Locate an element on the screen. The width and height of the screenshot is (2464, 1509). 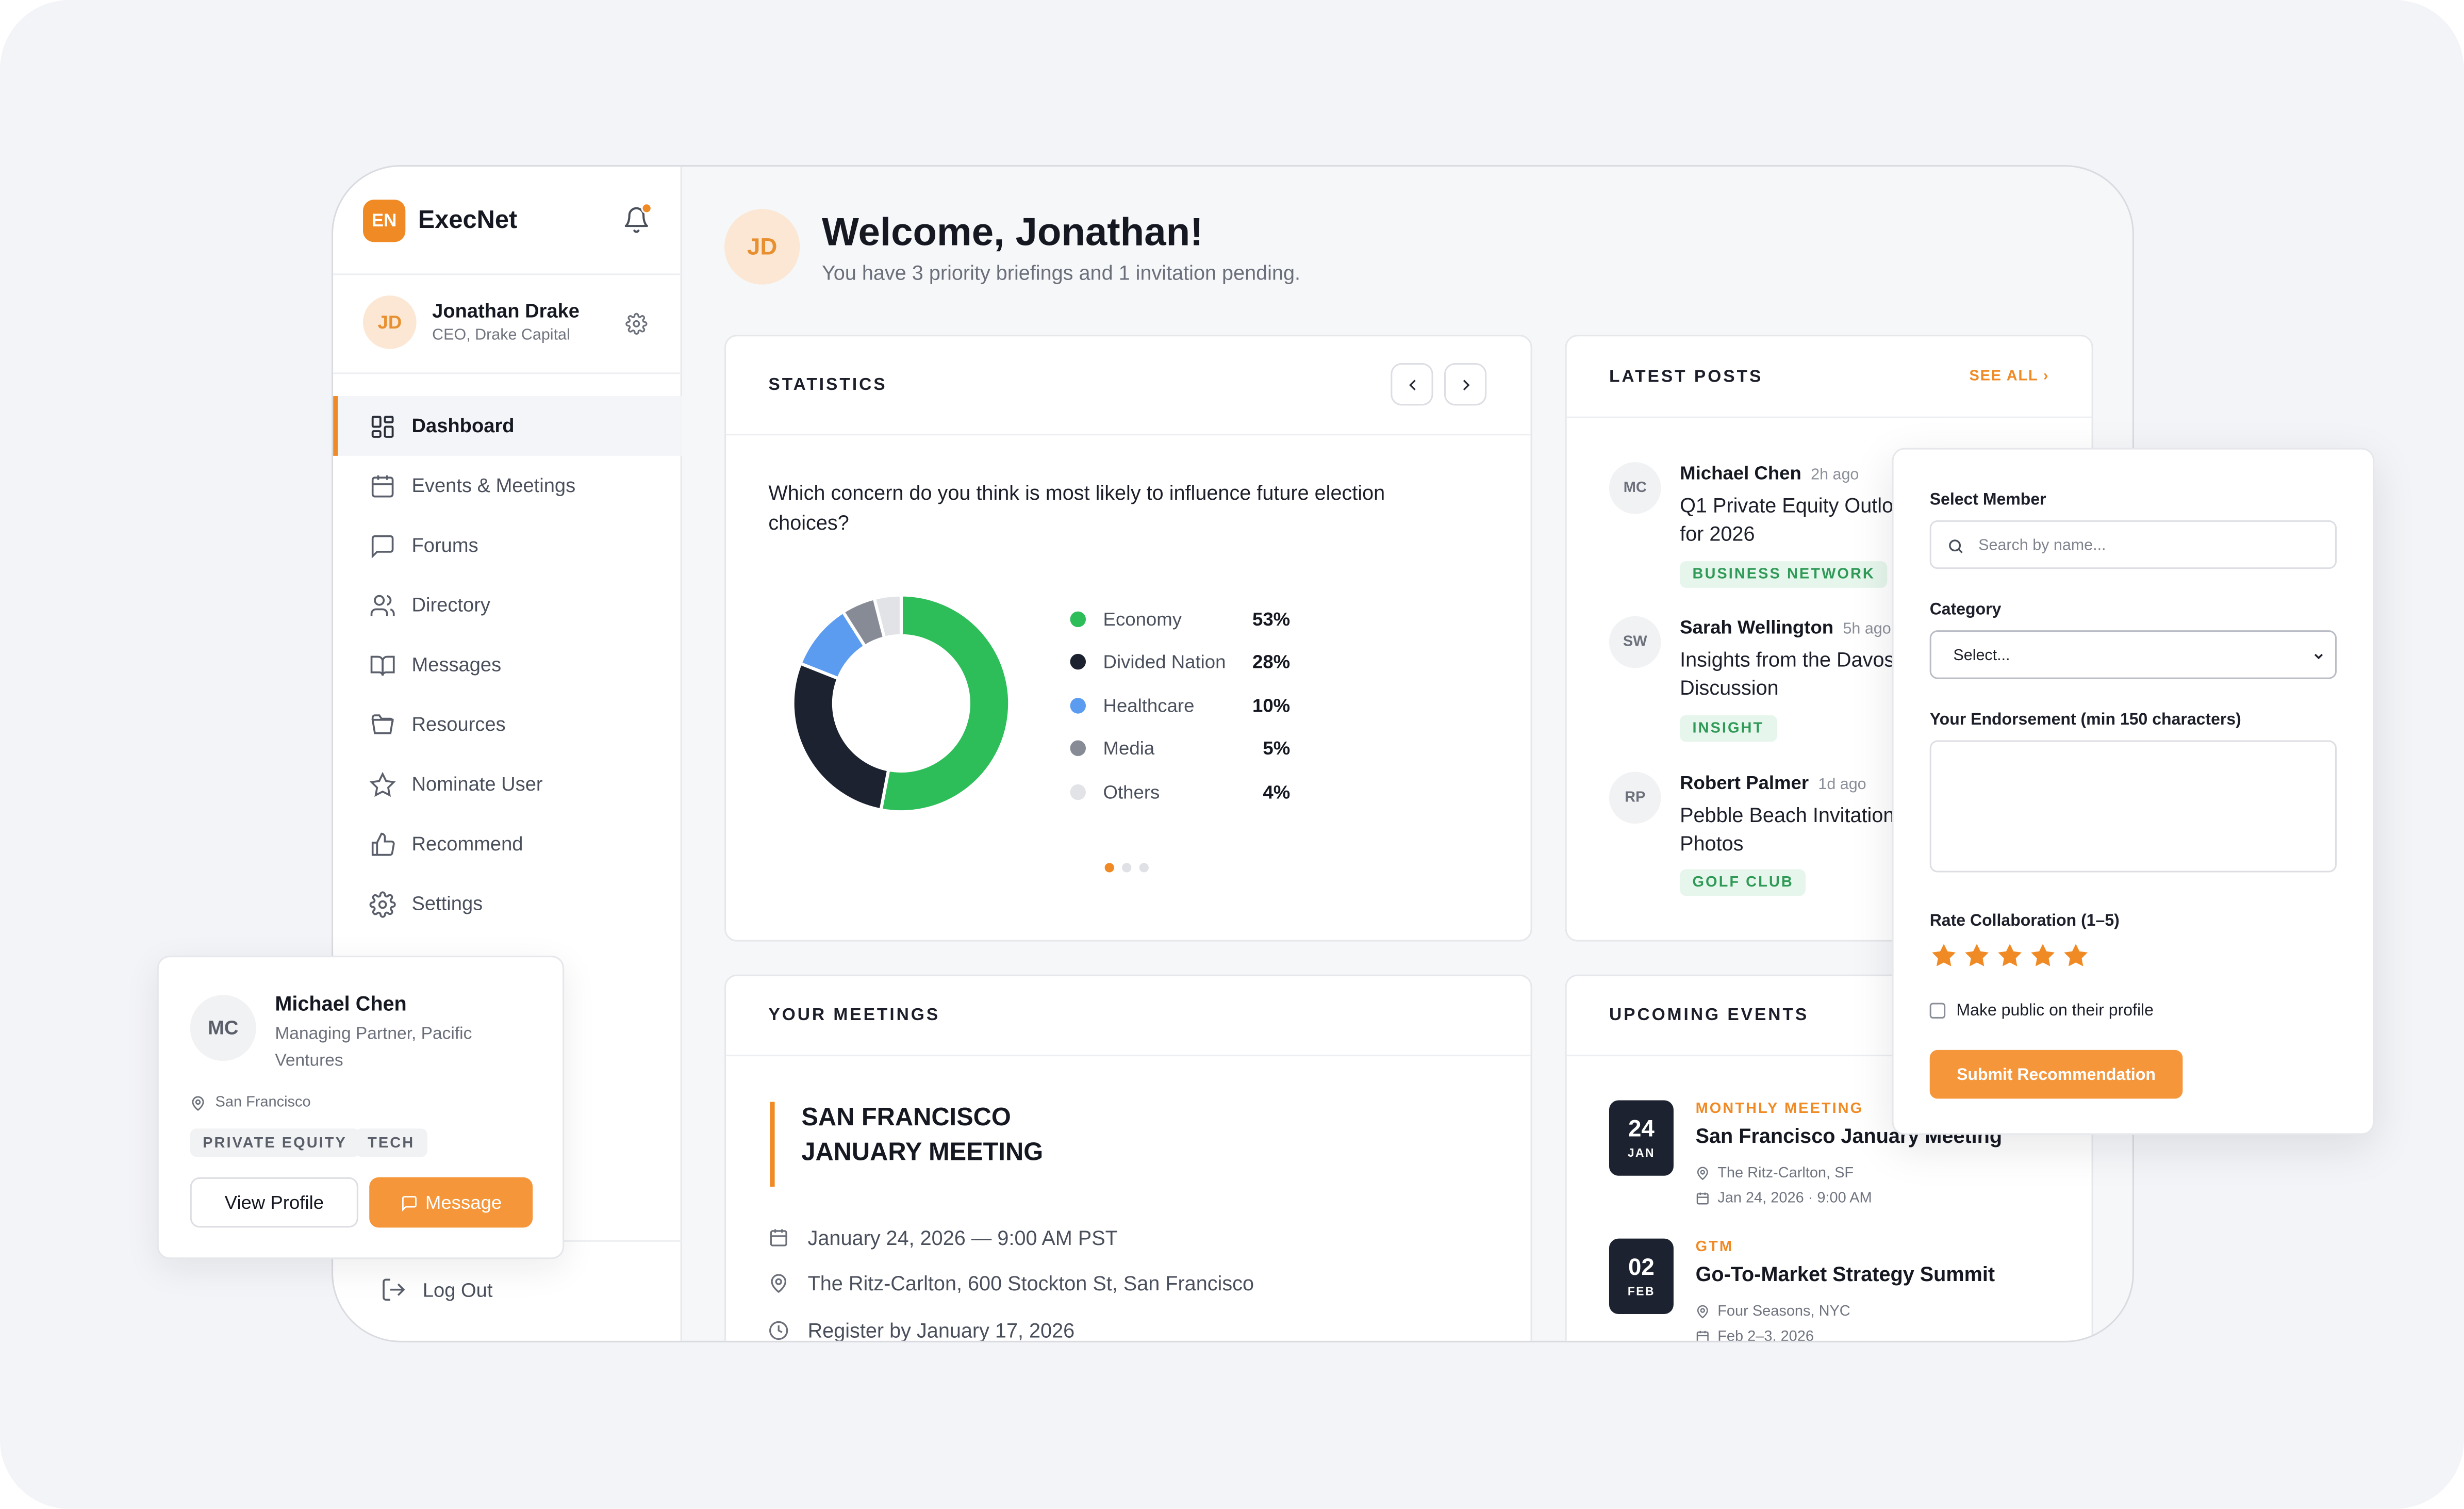
meeting-register: Register by January 17, 2026 is located at coordinates (941, 1331).